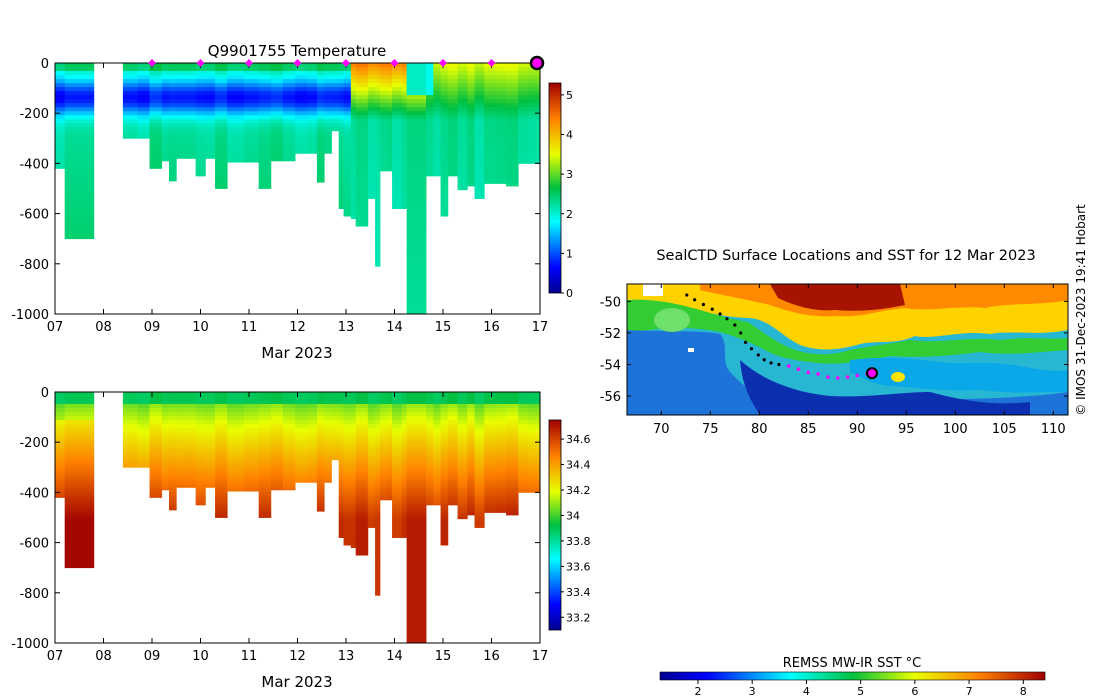 The width and height of the screenshot is (1100, 700). What do you see at coordinates (569, 293) in the screenshot?
I see `colorbar-tick-label: 0` at bounding box center [569, 293].